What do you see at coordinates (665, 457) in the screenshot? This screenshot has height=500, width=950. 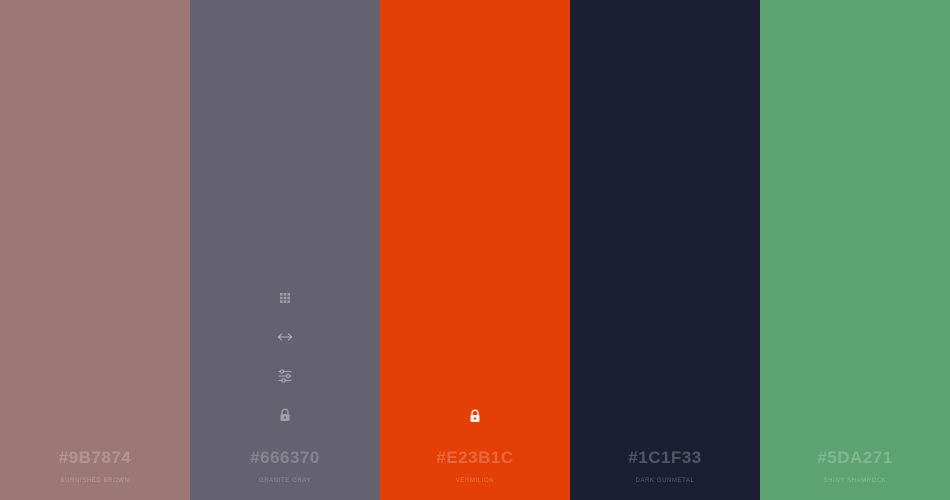 I see `hex-code: #1C1F33` at bounding box center [665, 457].